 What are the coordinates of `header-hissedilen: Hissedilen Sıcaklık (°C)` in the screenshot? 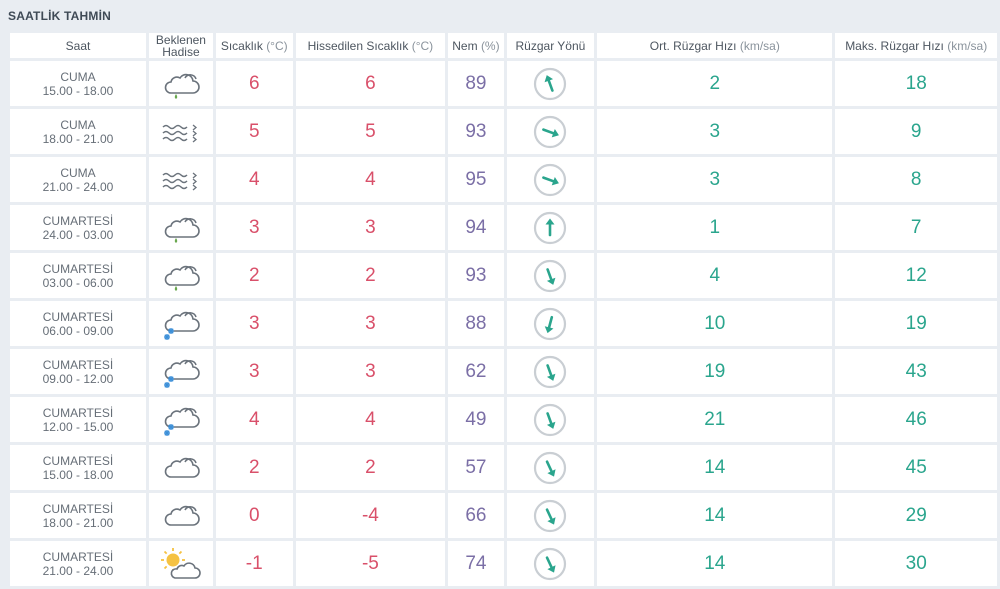 It's located at (370, 45).